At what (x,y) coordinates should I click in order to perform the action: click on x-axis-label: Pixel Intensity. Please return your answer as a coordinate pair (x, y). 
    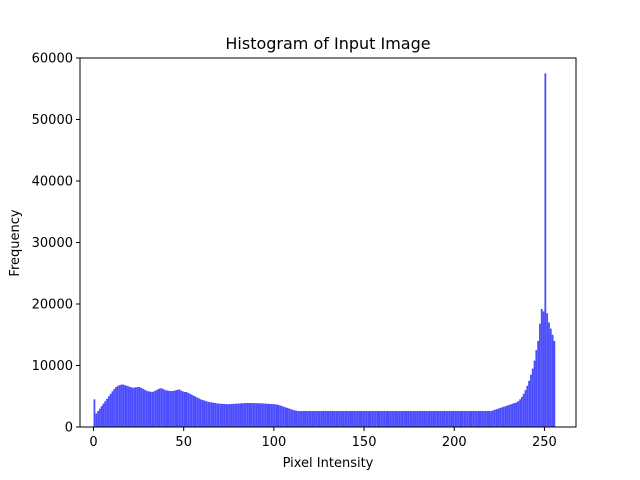
    Looking at the image, I should click on (328, 463).